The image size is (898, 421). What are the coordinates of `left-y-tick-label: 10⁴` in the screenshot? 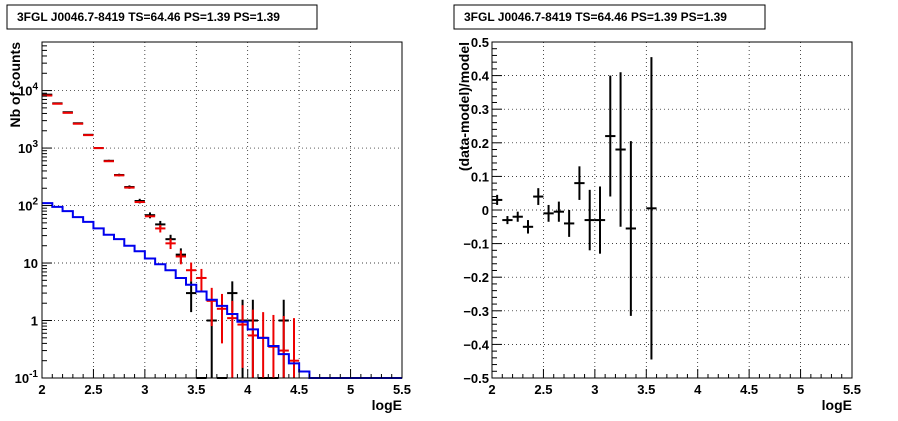 It's located at (28, 90).